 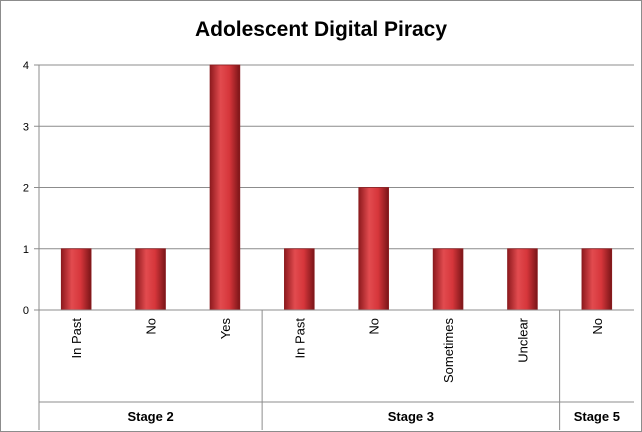 I want to click on y-tick-label: 1, so click(x=26, y=250).